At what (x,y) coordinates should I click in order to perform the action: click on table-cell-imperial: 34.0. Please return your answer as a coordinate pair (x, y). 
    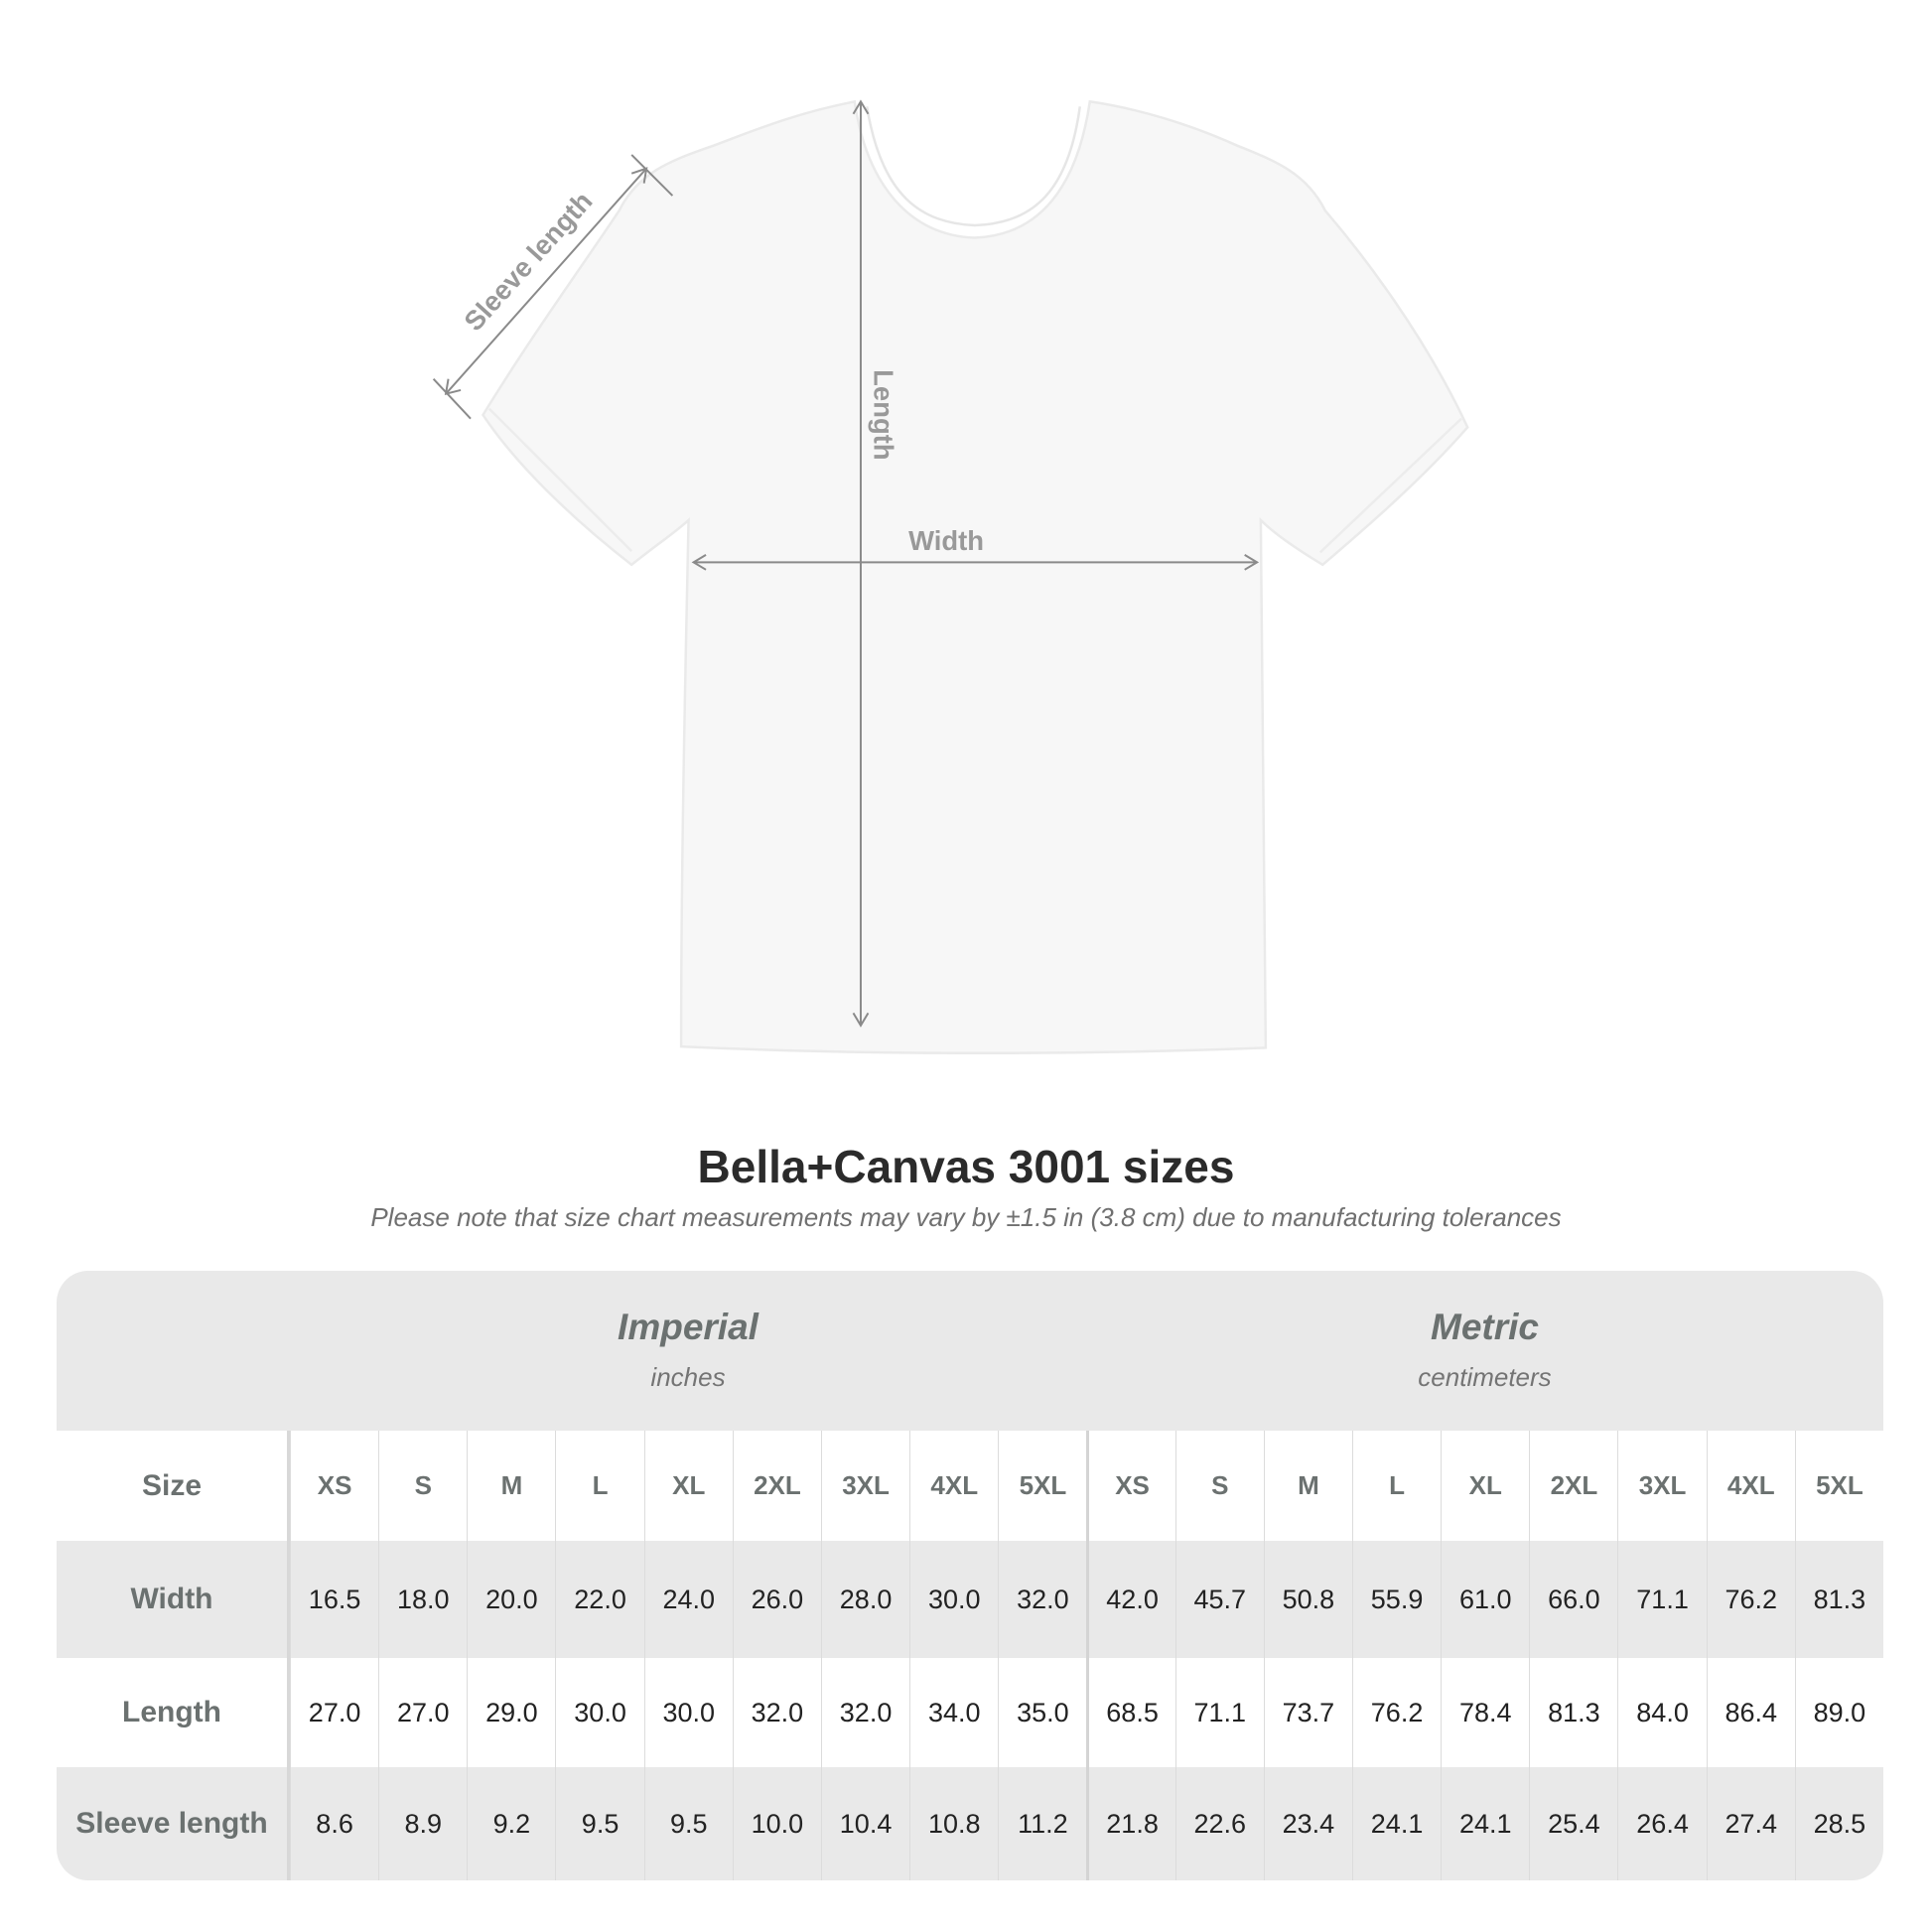
    Looking at the image, I should click on (954, 1713).